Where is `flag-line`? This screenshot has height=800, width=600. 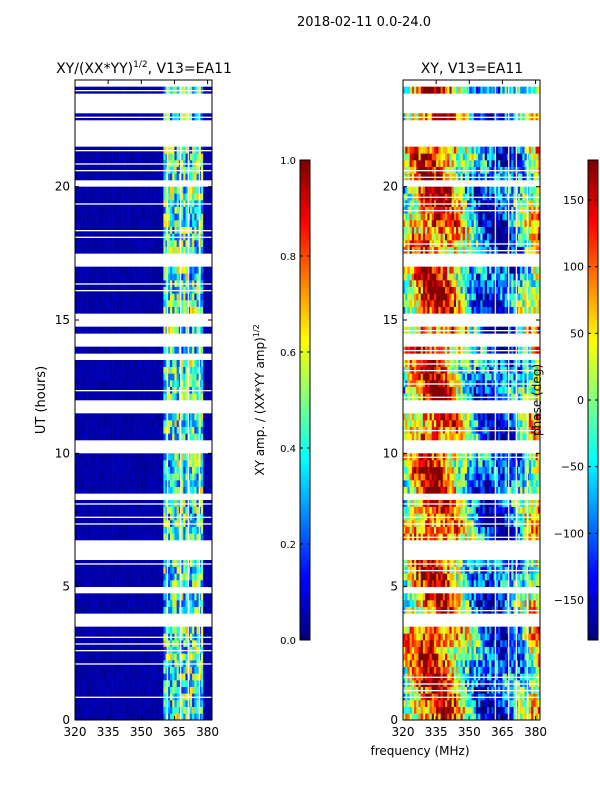 flag-line is located at coordinates (143, 644).